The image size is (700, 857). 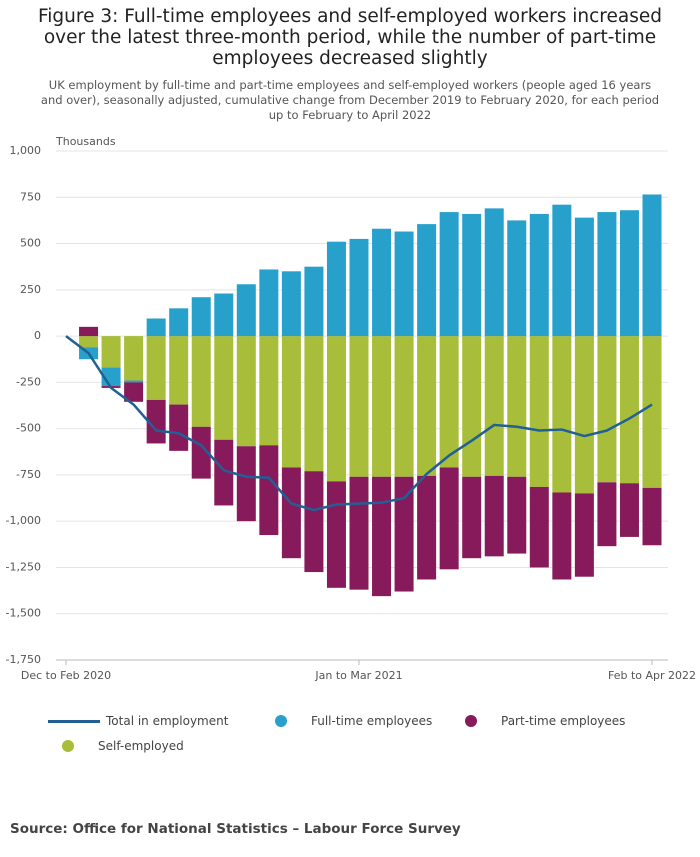 I want to click on legend-label: Part-time employees, so click(x=563, y=721).